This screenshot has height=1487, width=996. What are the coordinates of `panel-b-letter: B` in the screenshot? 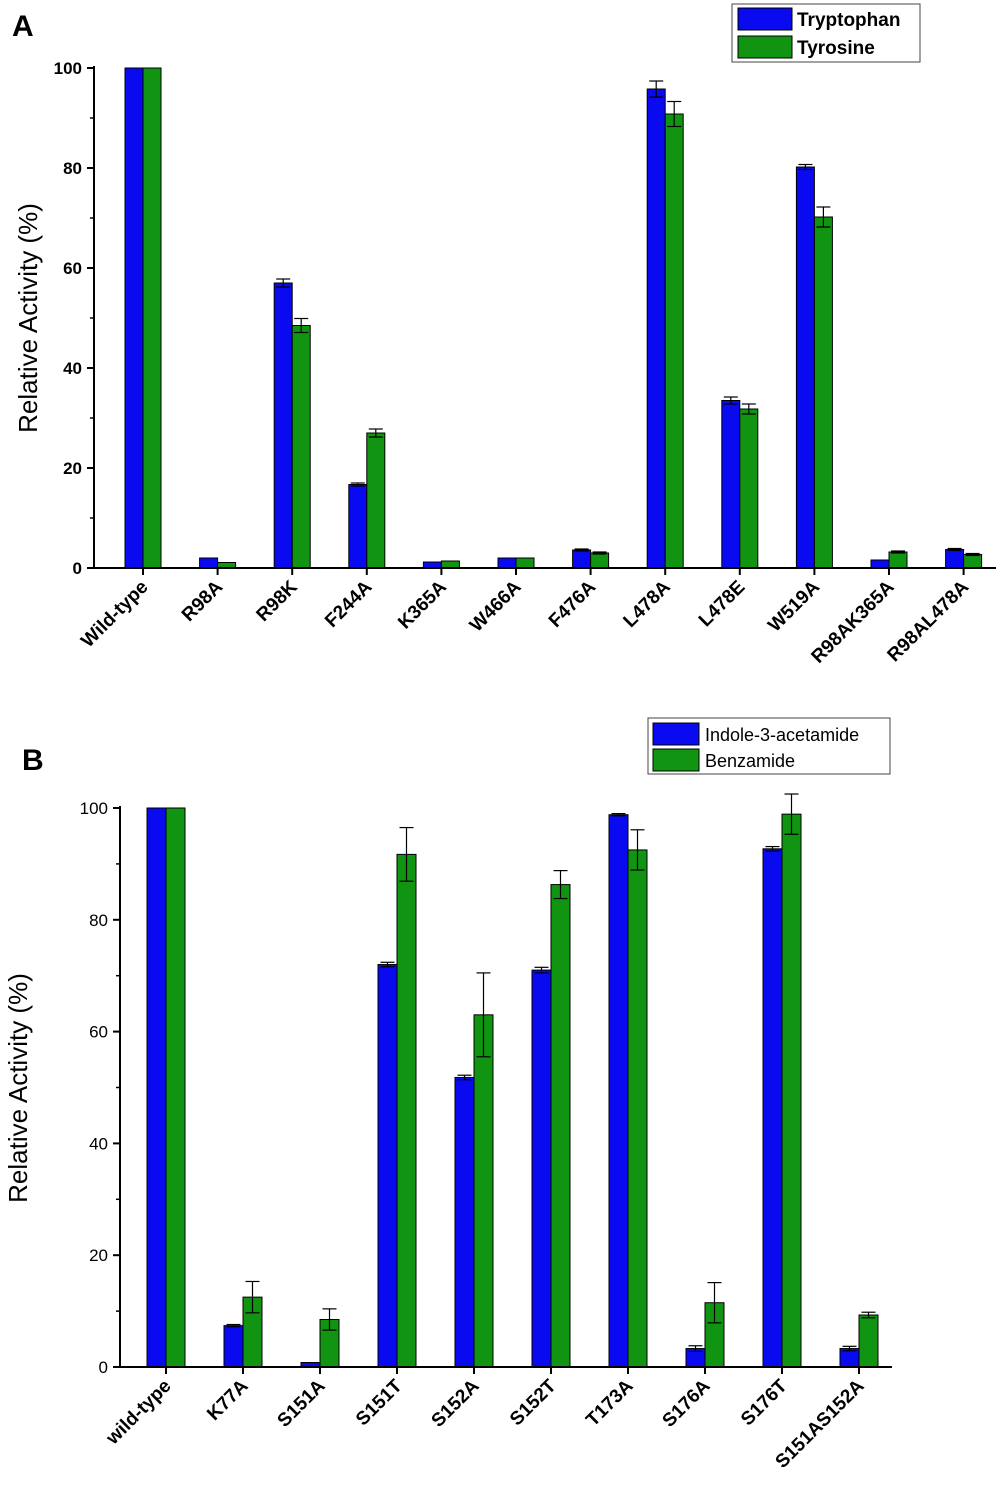 It's located at (33, 760).